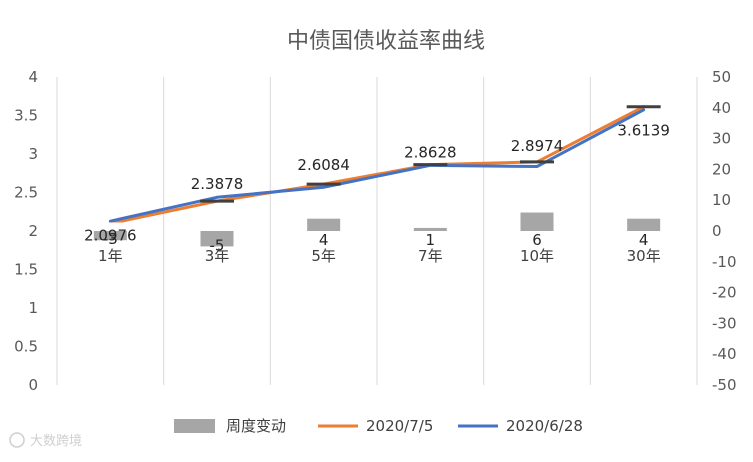 This screenshot has height=462, width=753. I want to click on line-data-label: 2.3878, so click(217, 184).